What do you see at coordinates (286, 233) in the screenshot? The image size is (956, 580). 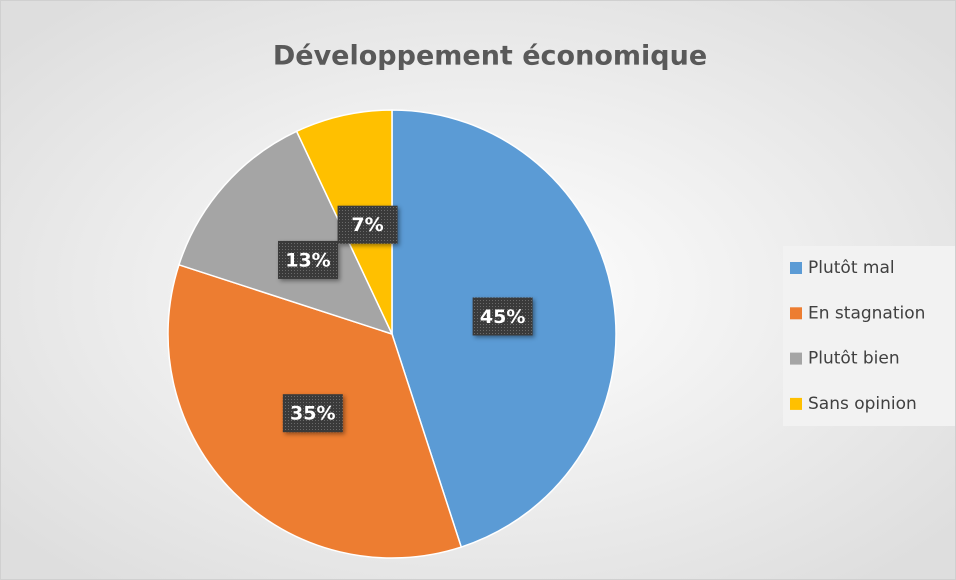 I see `pie-slice` at bounding box center [286, 233].